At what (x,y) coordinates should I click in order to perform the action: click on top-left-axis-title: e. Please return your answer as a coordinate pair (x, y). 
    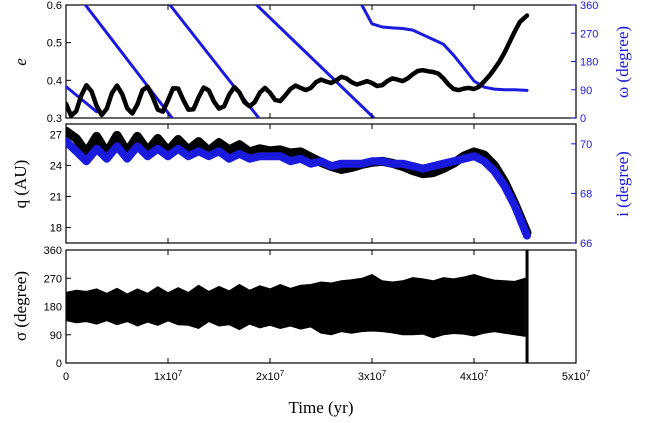
    Looking at the image, I should click on (20, 62).